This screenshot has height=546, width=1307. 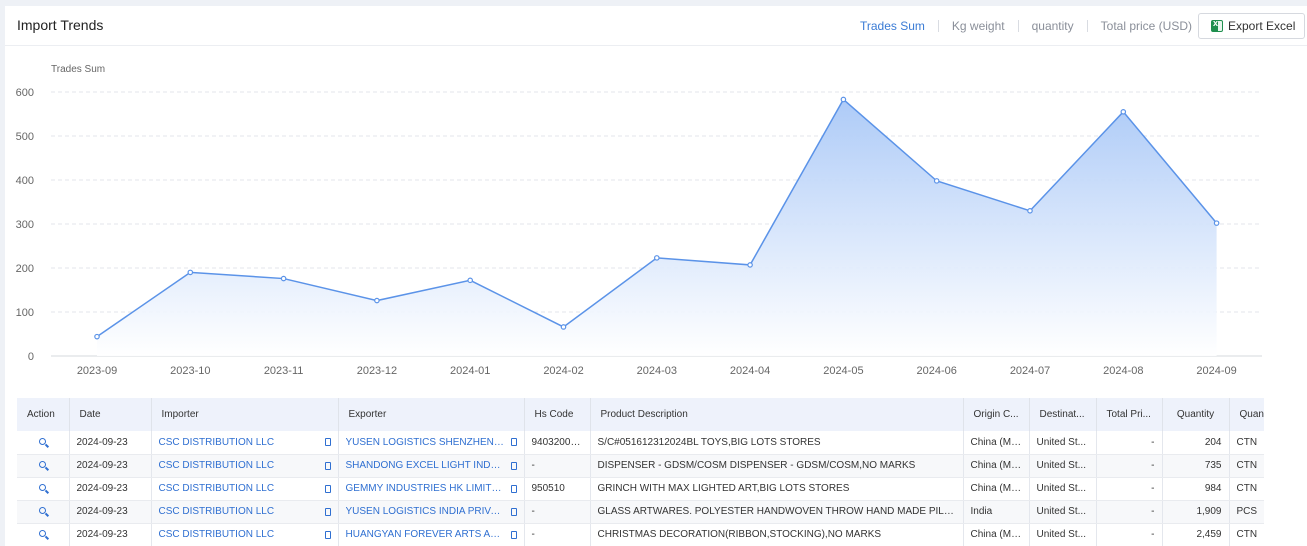 What do you see at coordinates (563, 371) in the screenshot?
I see `x-tick-label: 2024-02` at bounding box center [563, 371].